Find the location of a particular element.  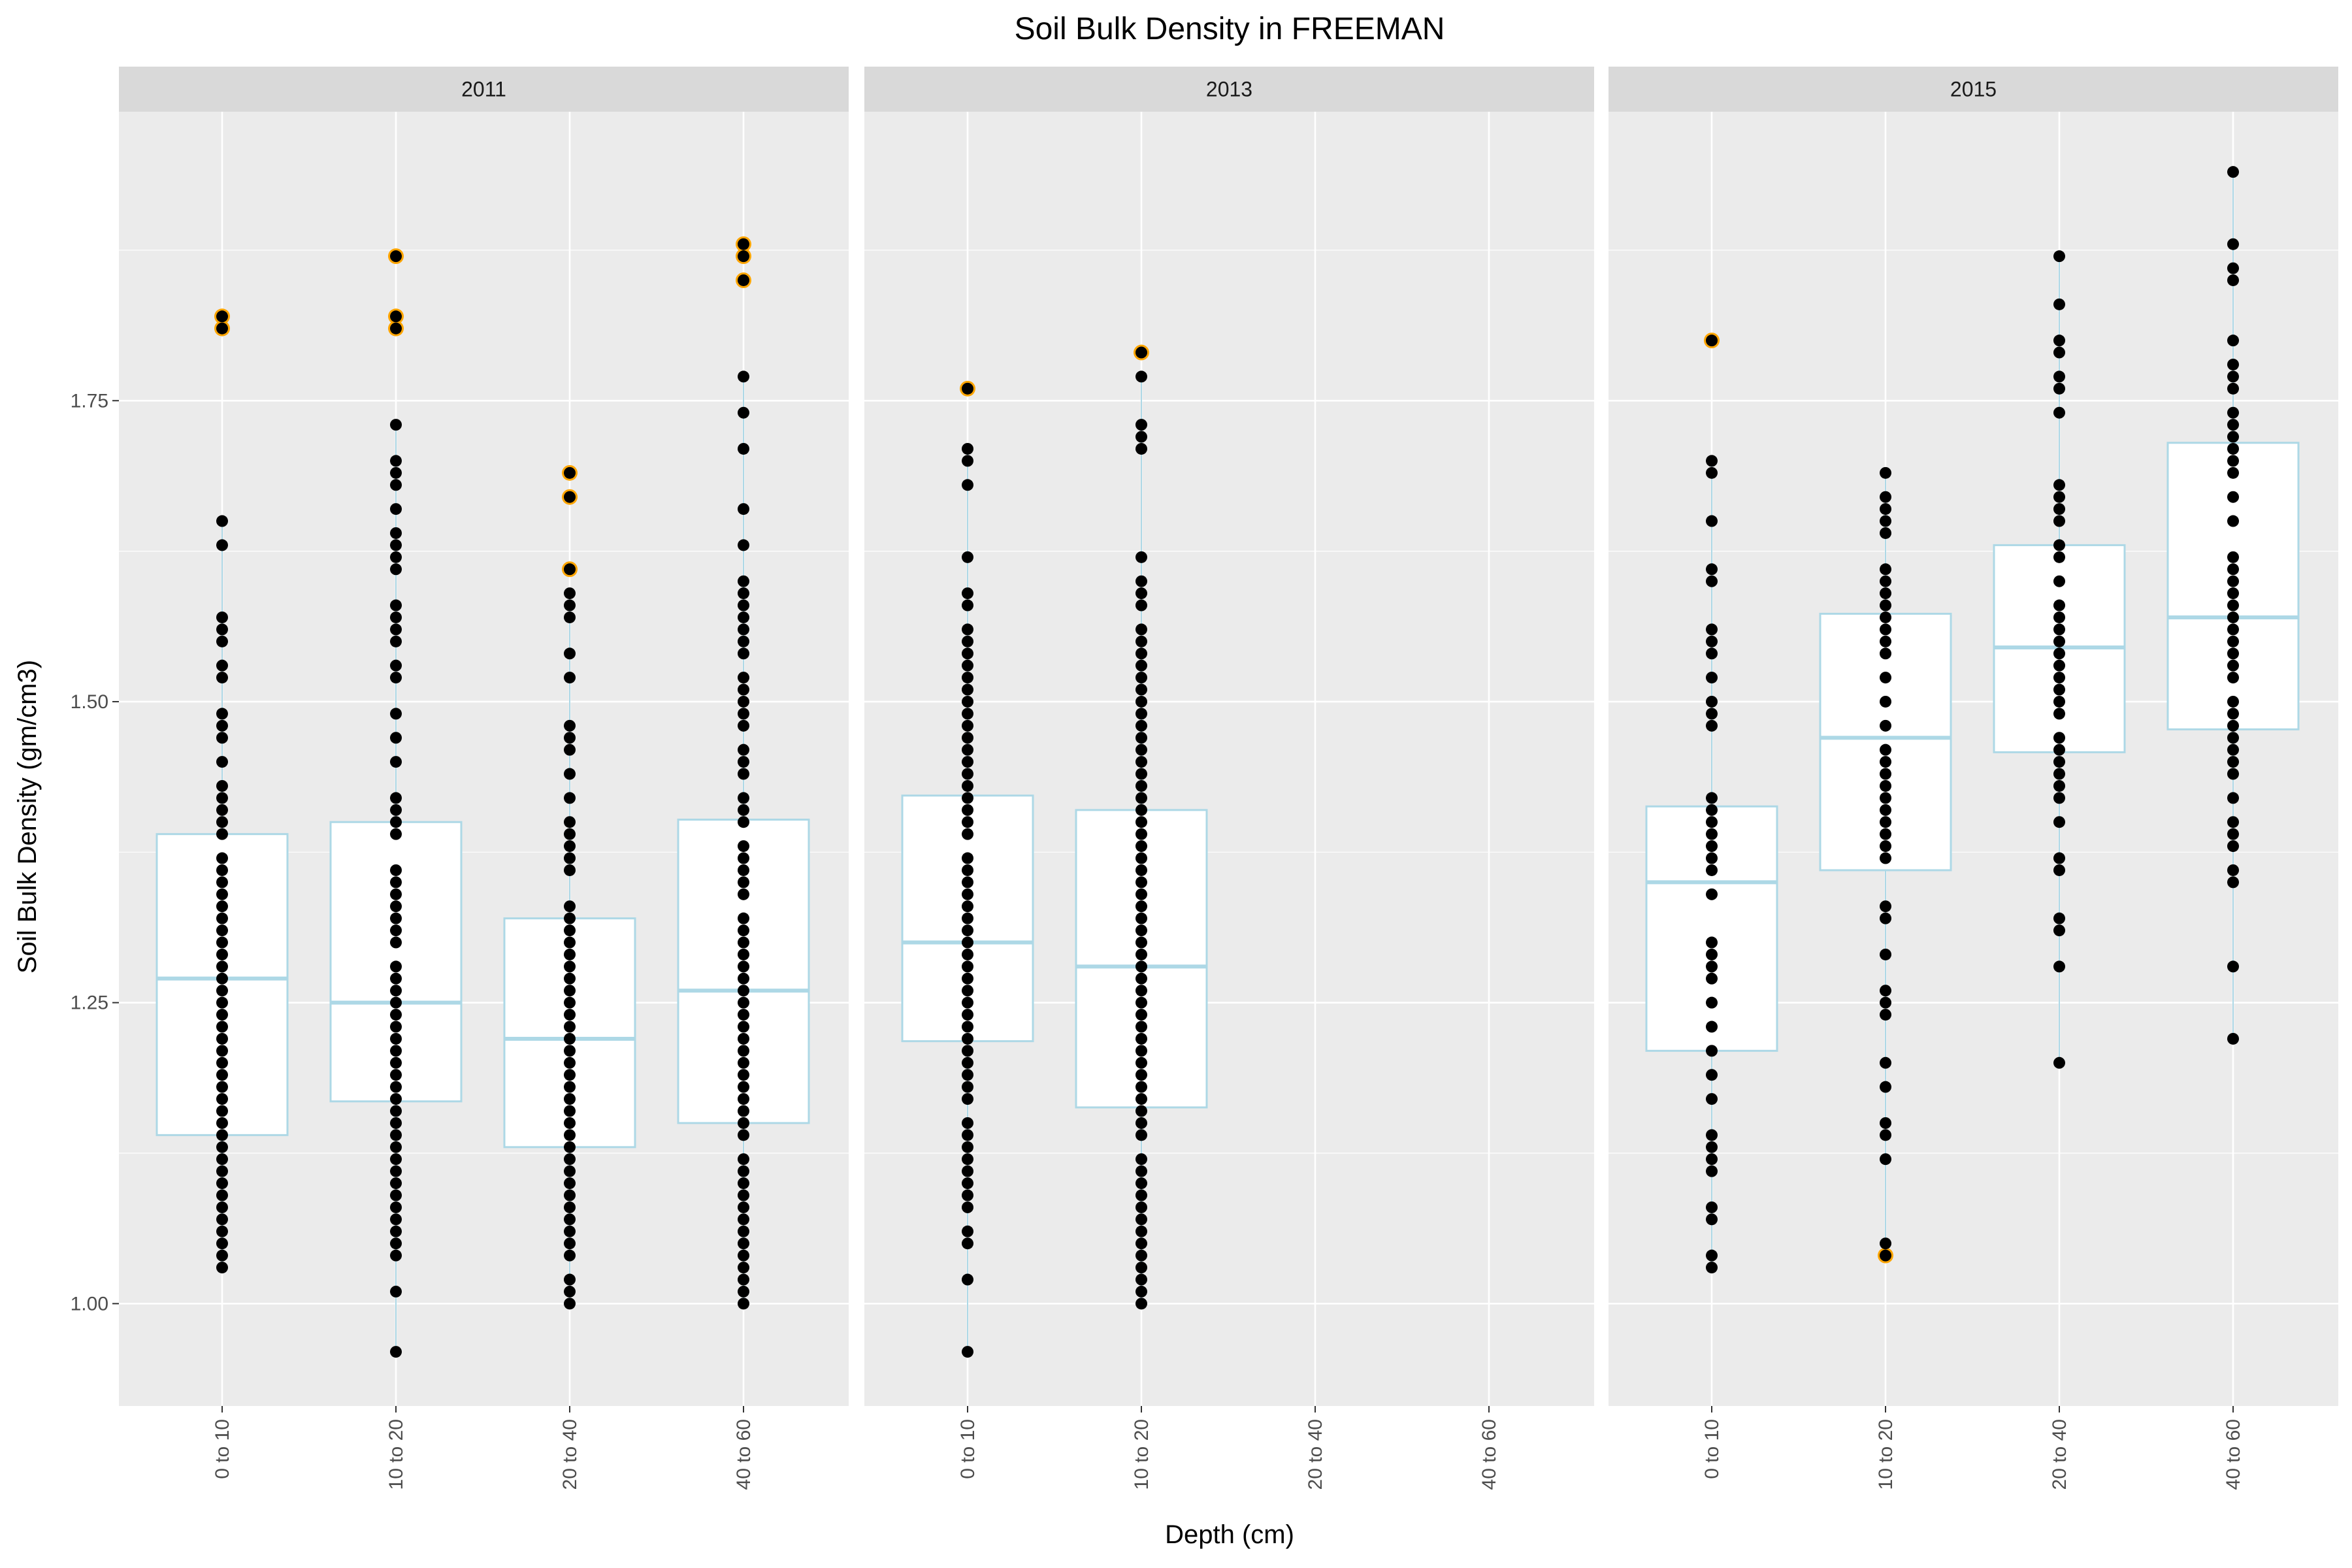

facet-label: 2013 is located at coordinates (1229, 89).